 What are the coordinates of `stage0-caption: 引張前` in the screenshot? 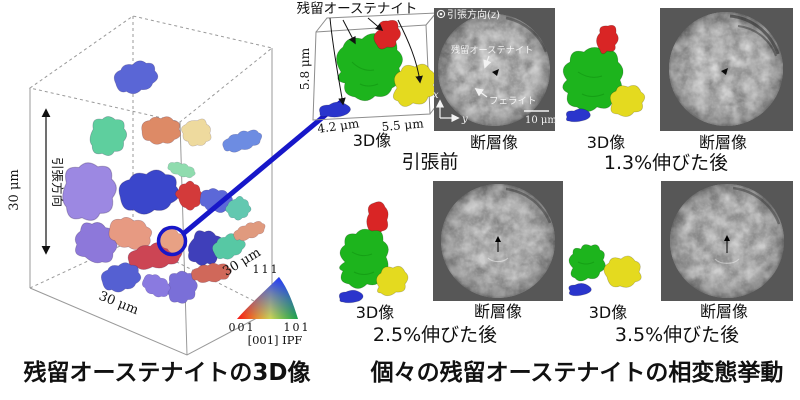 It's located at (429, 162).